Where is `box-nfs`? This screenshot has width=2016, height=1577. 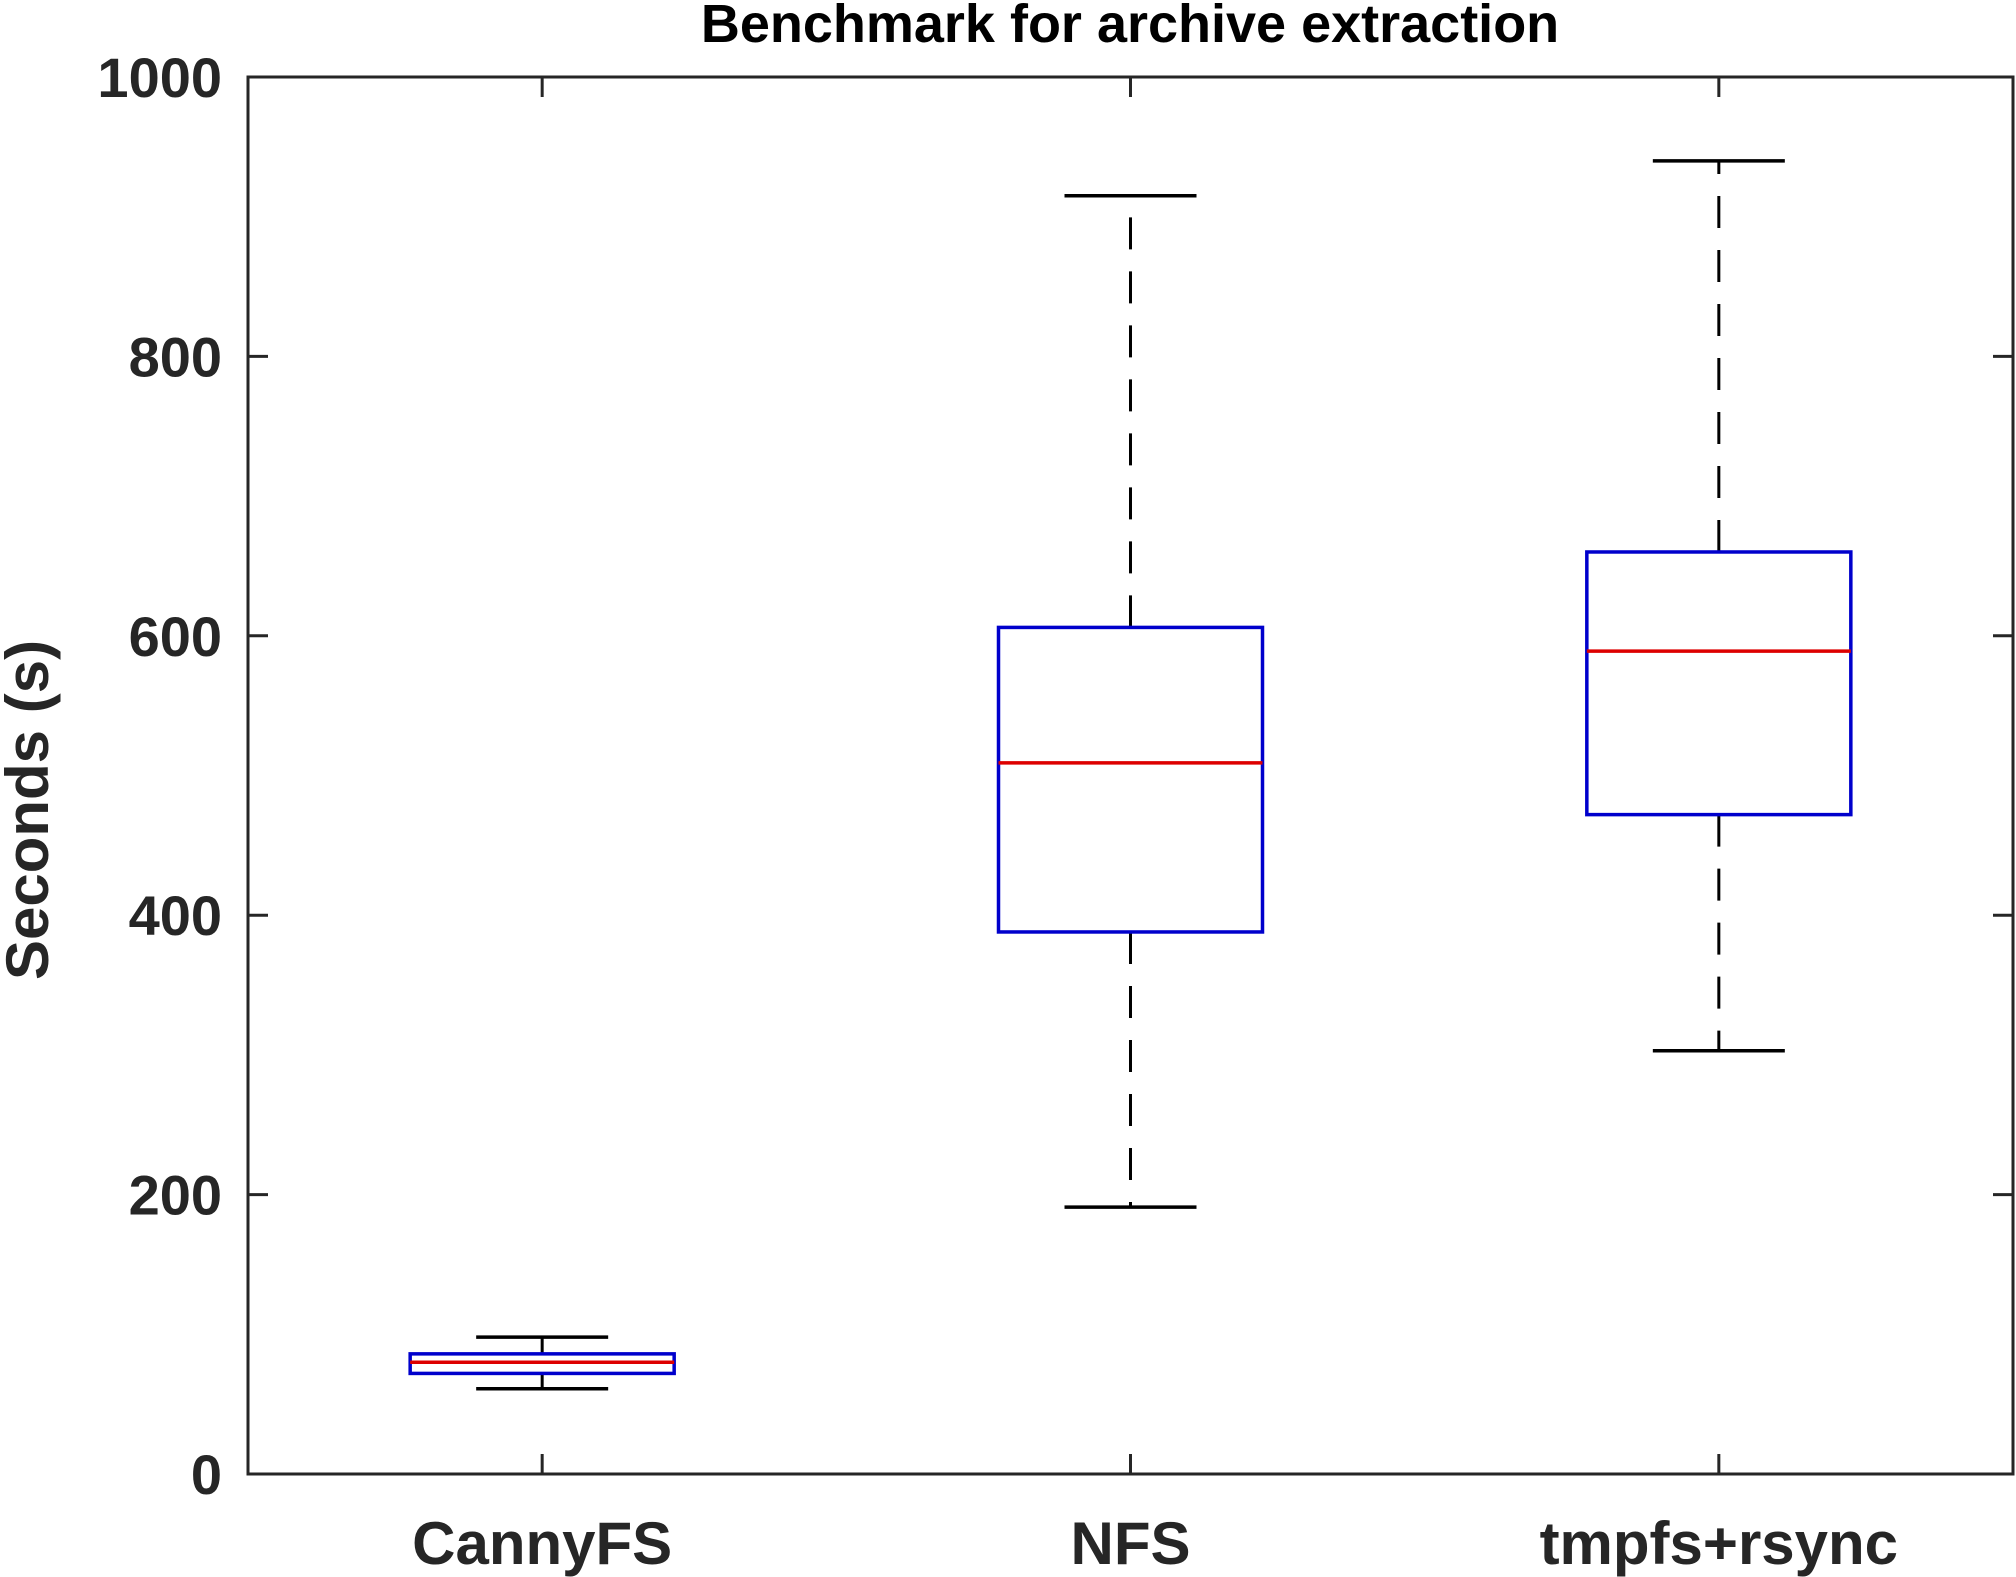 box-nfs is located at coordinates (1130, 701).